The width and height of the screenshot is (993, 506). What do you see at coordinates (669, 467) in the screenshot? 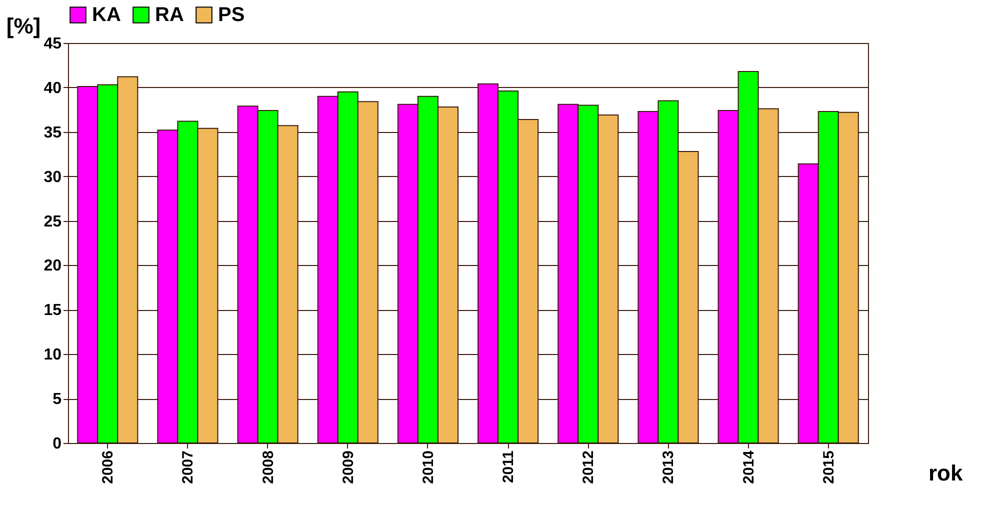
I see `x-tick-label: 2013` at bounding box center [669, 467].